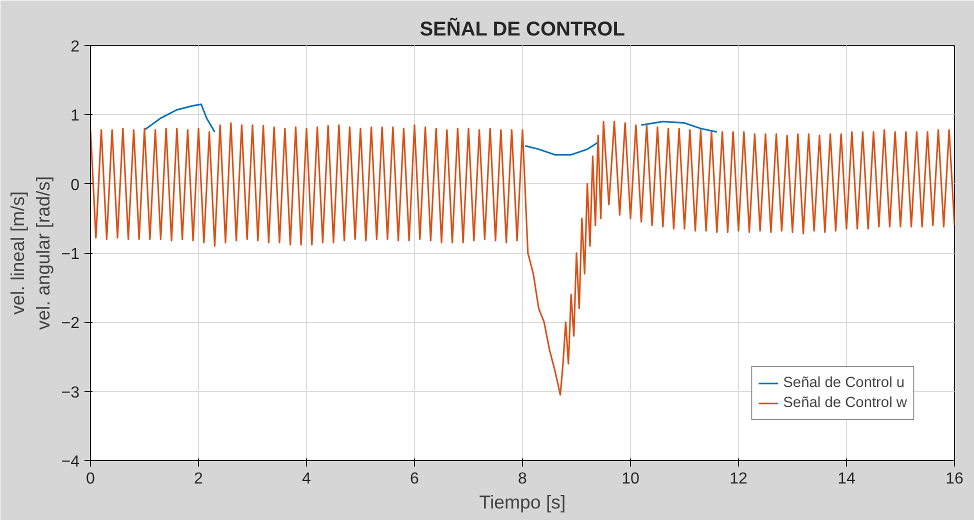 This screenshot has width=974, height=520. Describe the element at coordinates (70, 323) in the screenshot. I see `y-tick-label: −2` at that location.